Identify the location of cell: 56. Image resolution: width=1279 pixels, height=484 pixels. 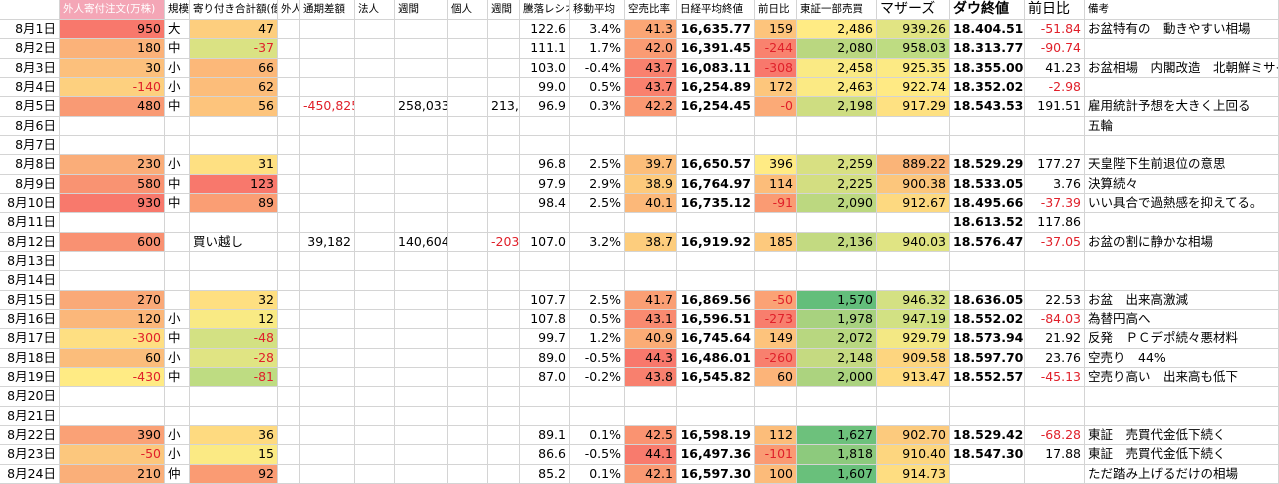
(234, 107).